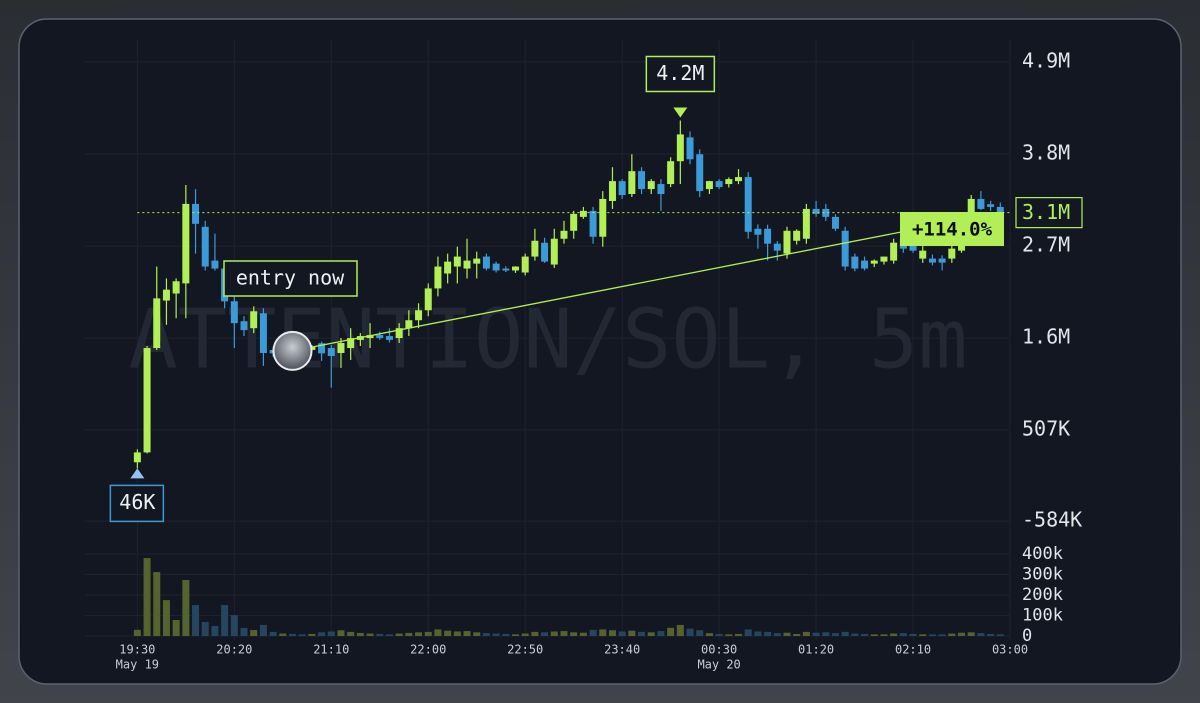 The image size is (1200, 703). I want to click on entry-box, so click(290, 278).